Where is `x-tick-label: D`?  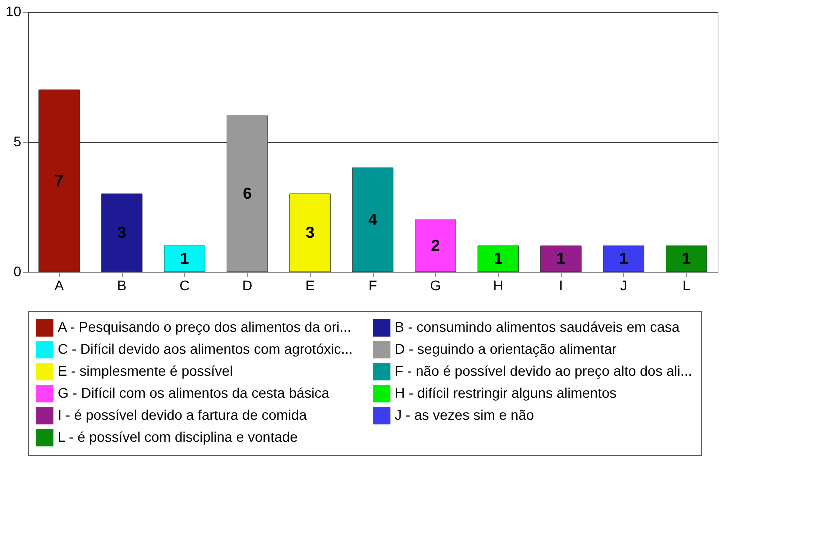
x-tick-label: D is located at coordinates (247, 286).